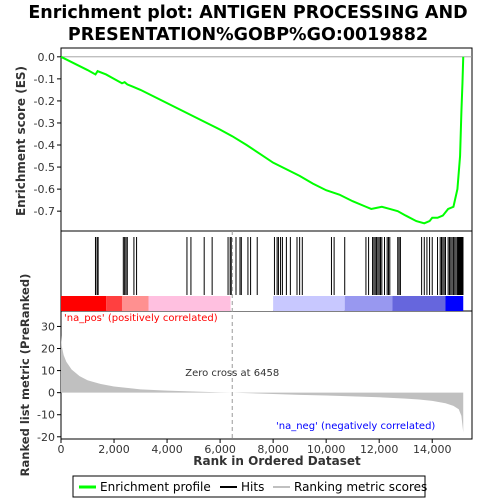 The image size is (500, 500). Describe the element at coordinates (44, 211) in the screenshot. I see `es-y-tick-label: -0.7` at that location.